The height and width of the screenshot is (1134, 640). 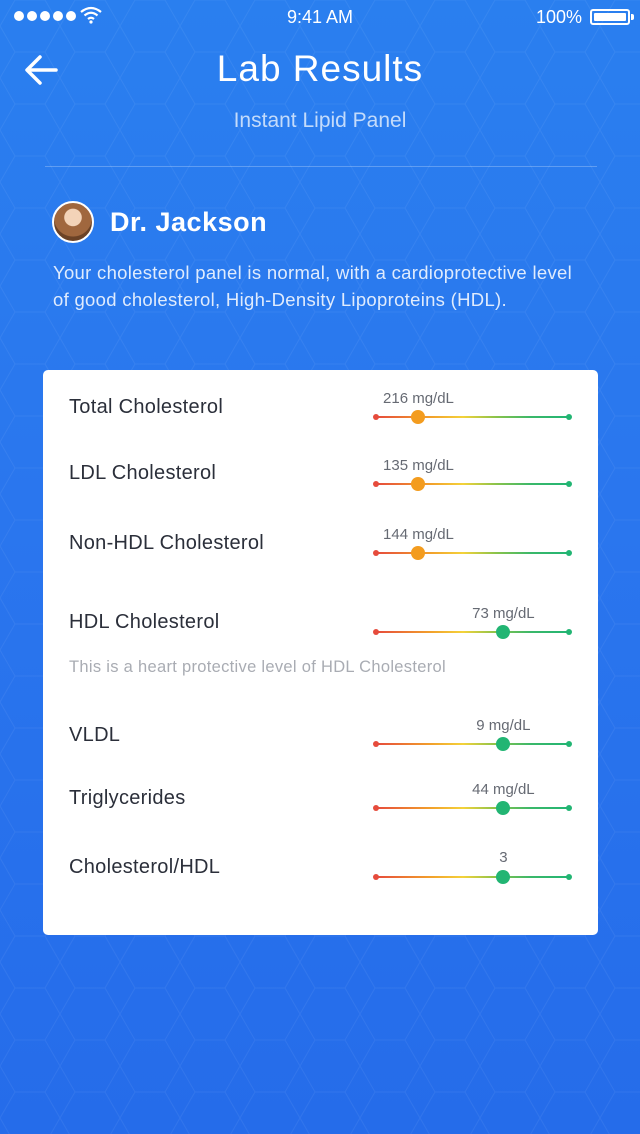 I want to click on gauge-non-hdl, so click(x=472, y=553).